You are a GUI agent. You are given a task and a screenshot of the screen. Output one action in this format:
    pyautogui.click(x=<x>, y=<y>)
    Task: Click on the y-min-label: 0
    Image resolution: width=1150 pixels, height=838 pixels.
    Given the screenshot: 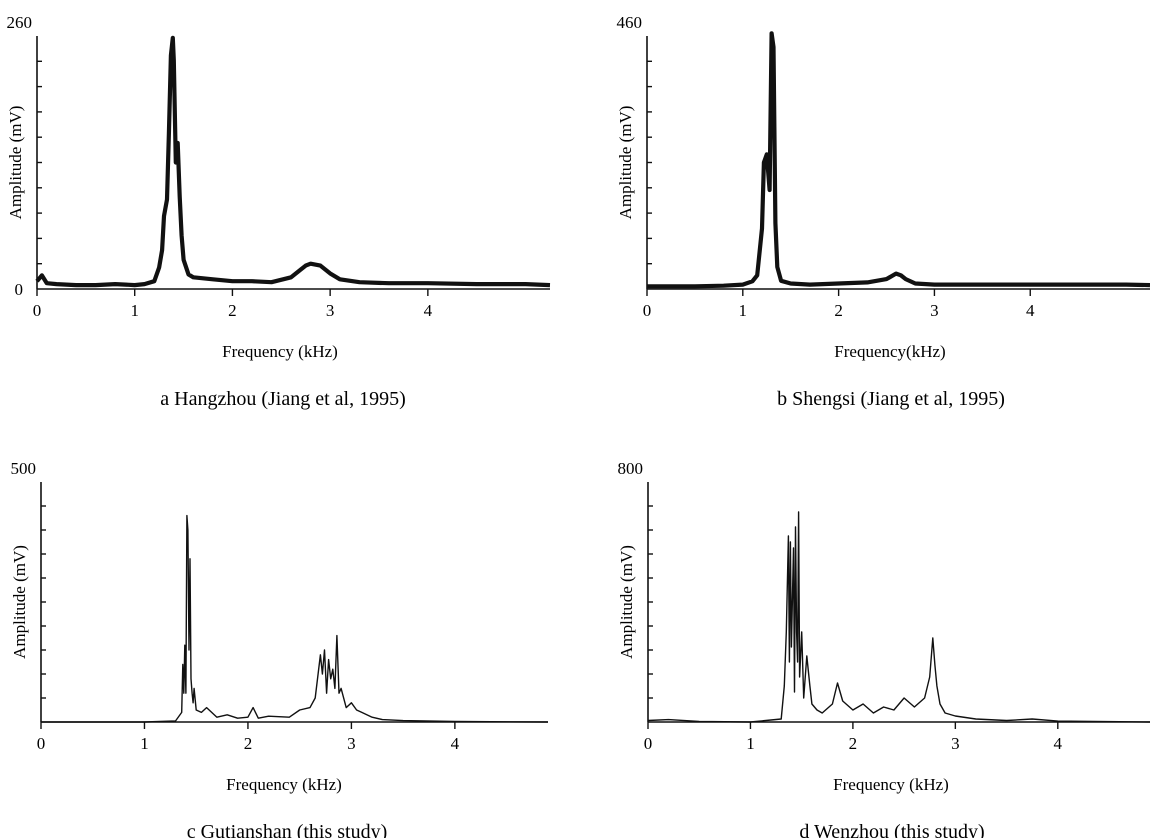 What is the action you would take?
    pyautogui.click(x=19, y=289)
    